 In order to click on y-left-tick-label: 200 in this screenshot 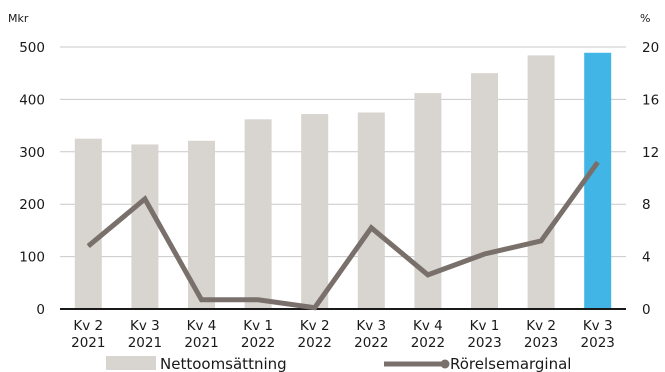, I will do `click(32, 205)`.